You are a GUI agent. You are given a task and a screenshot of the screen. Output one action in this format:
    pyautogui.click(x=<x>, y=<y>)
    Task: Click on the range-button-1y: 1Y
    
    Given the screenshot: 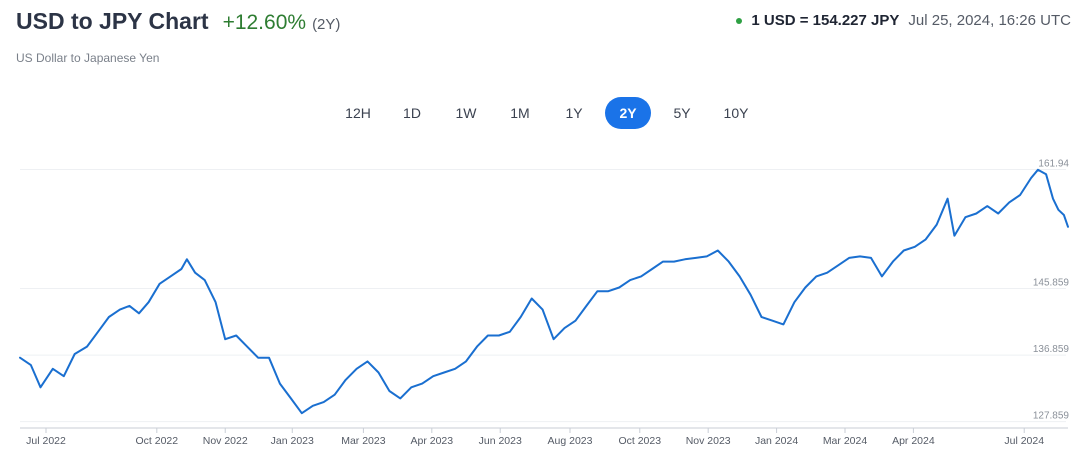 What is the action you would take?
    pyautogui.click(x=574, y=113)
    